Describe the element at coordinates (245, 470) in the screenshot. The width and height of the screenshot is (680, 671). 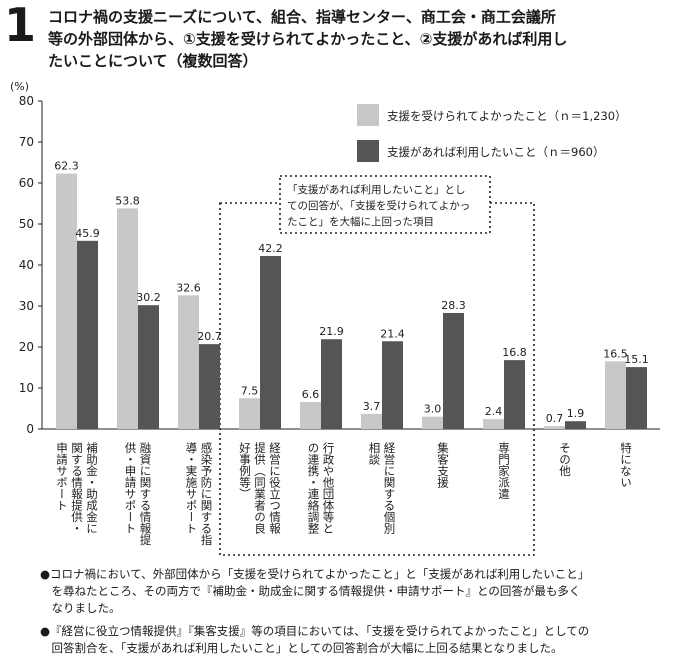
I see `category-label-line: 好事例等）` at that location.